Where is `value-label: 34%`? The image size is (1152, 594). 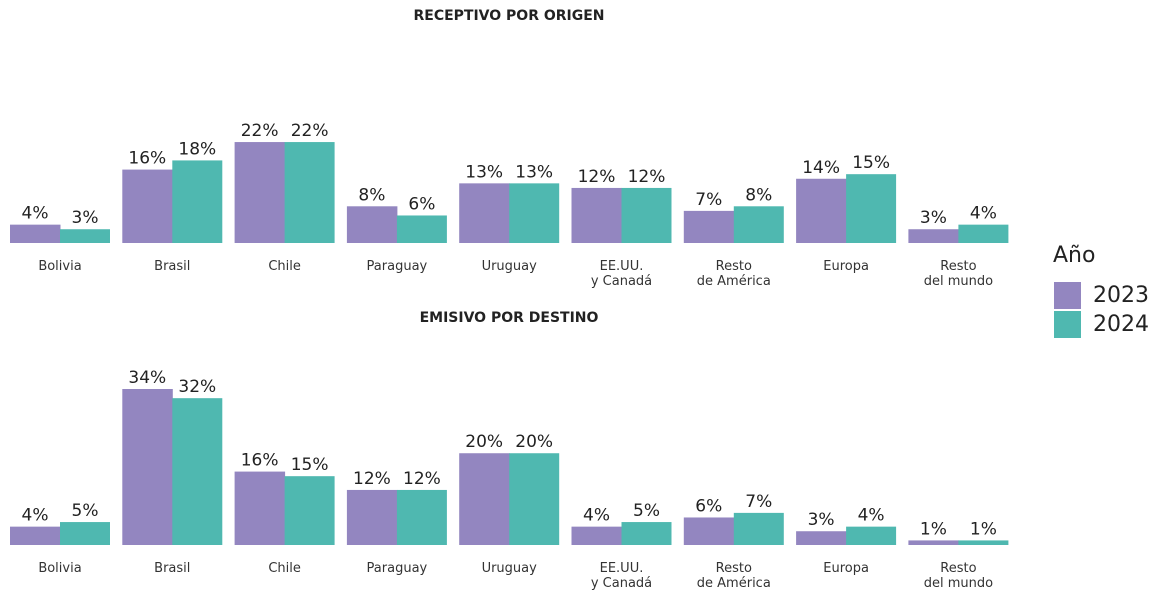
value-label: 34% is located at coordinates (147, 378).